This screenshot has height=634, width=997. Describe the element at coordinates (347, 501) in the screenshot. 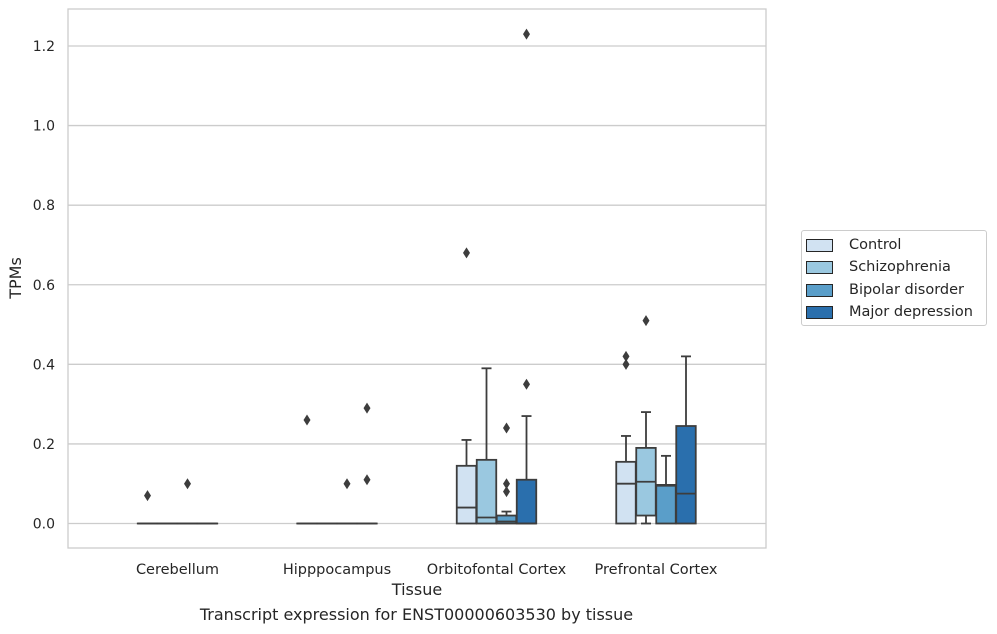

I see `box-bipolar-disorder-hipppocampus` at that location.